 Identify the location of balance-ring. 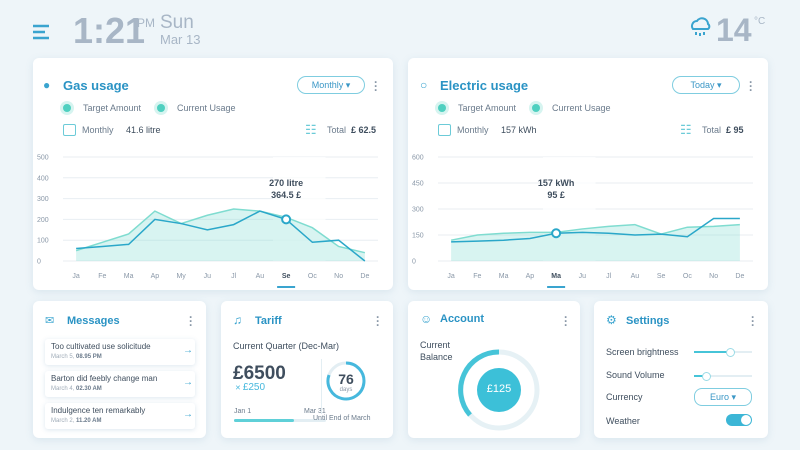
(499, 390).